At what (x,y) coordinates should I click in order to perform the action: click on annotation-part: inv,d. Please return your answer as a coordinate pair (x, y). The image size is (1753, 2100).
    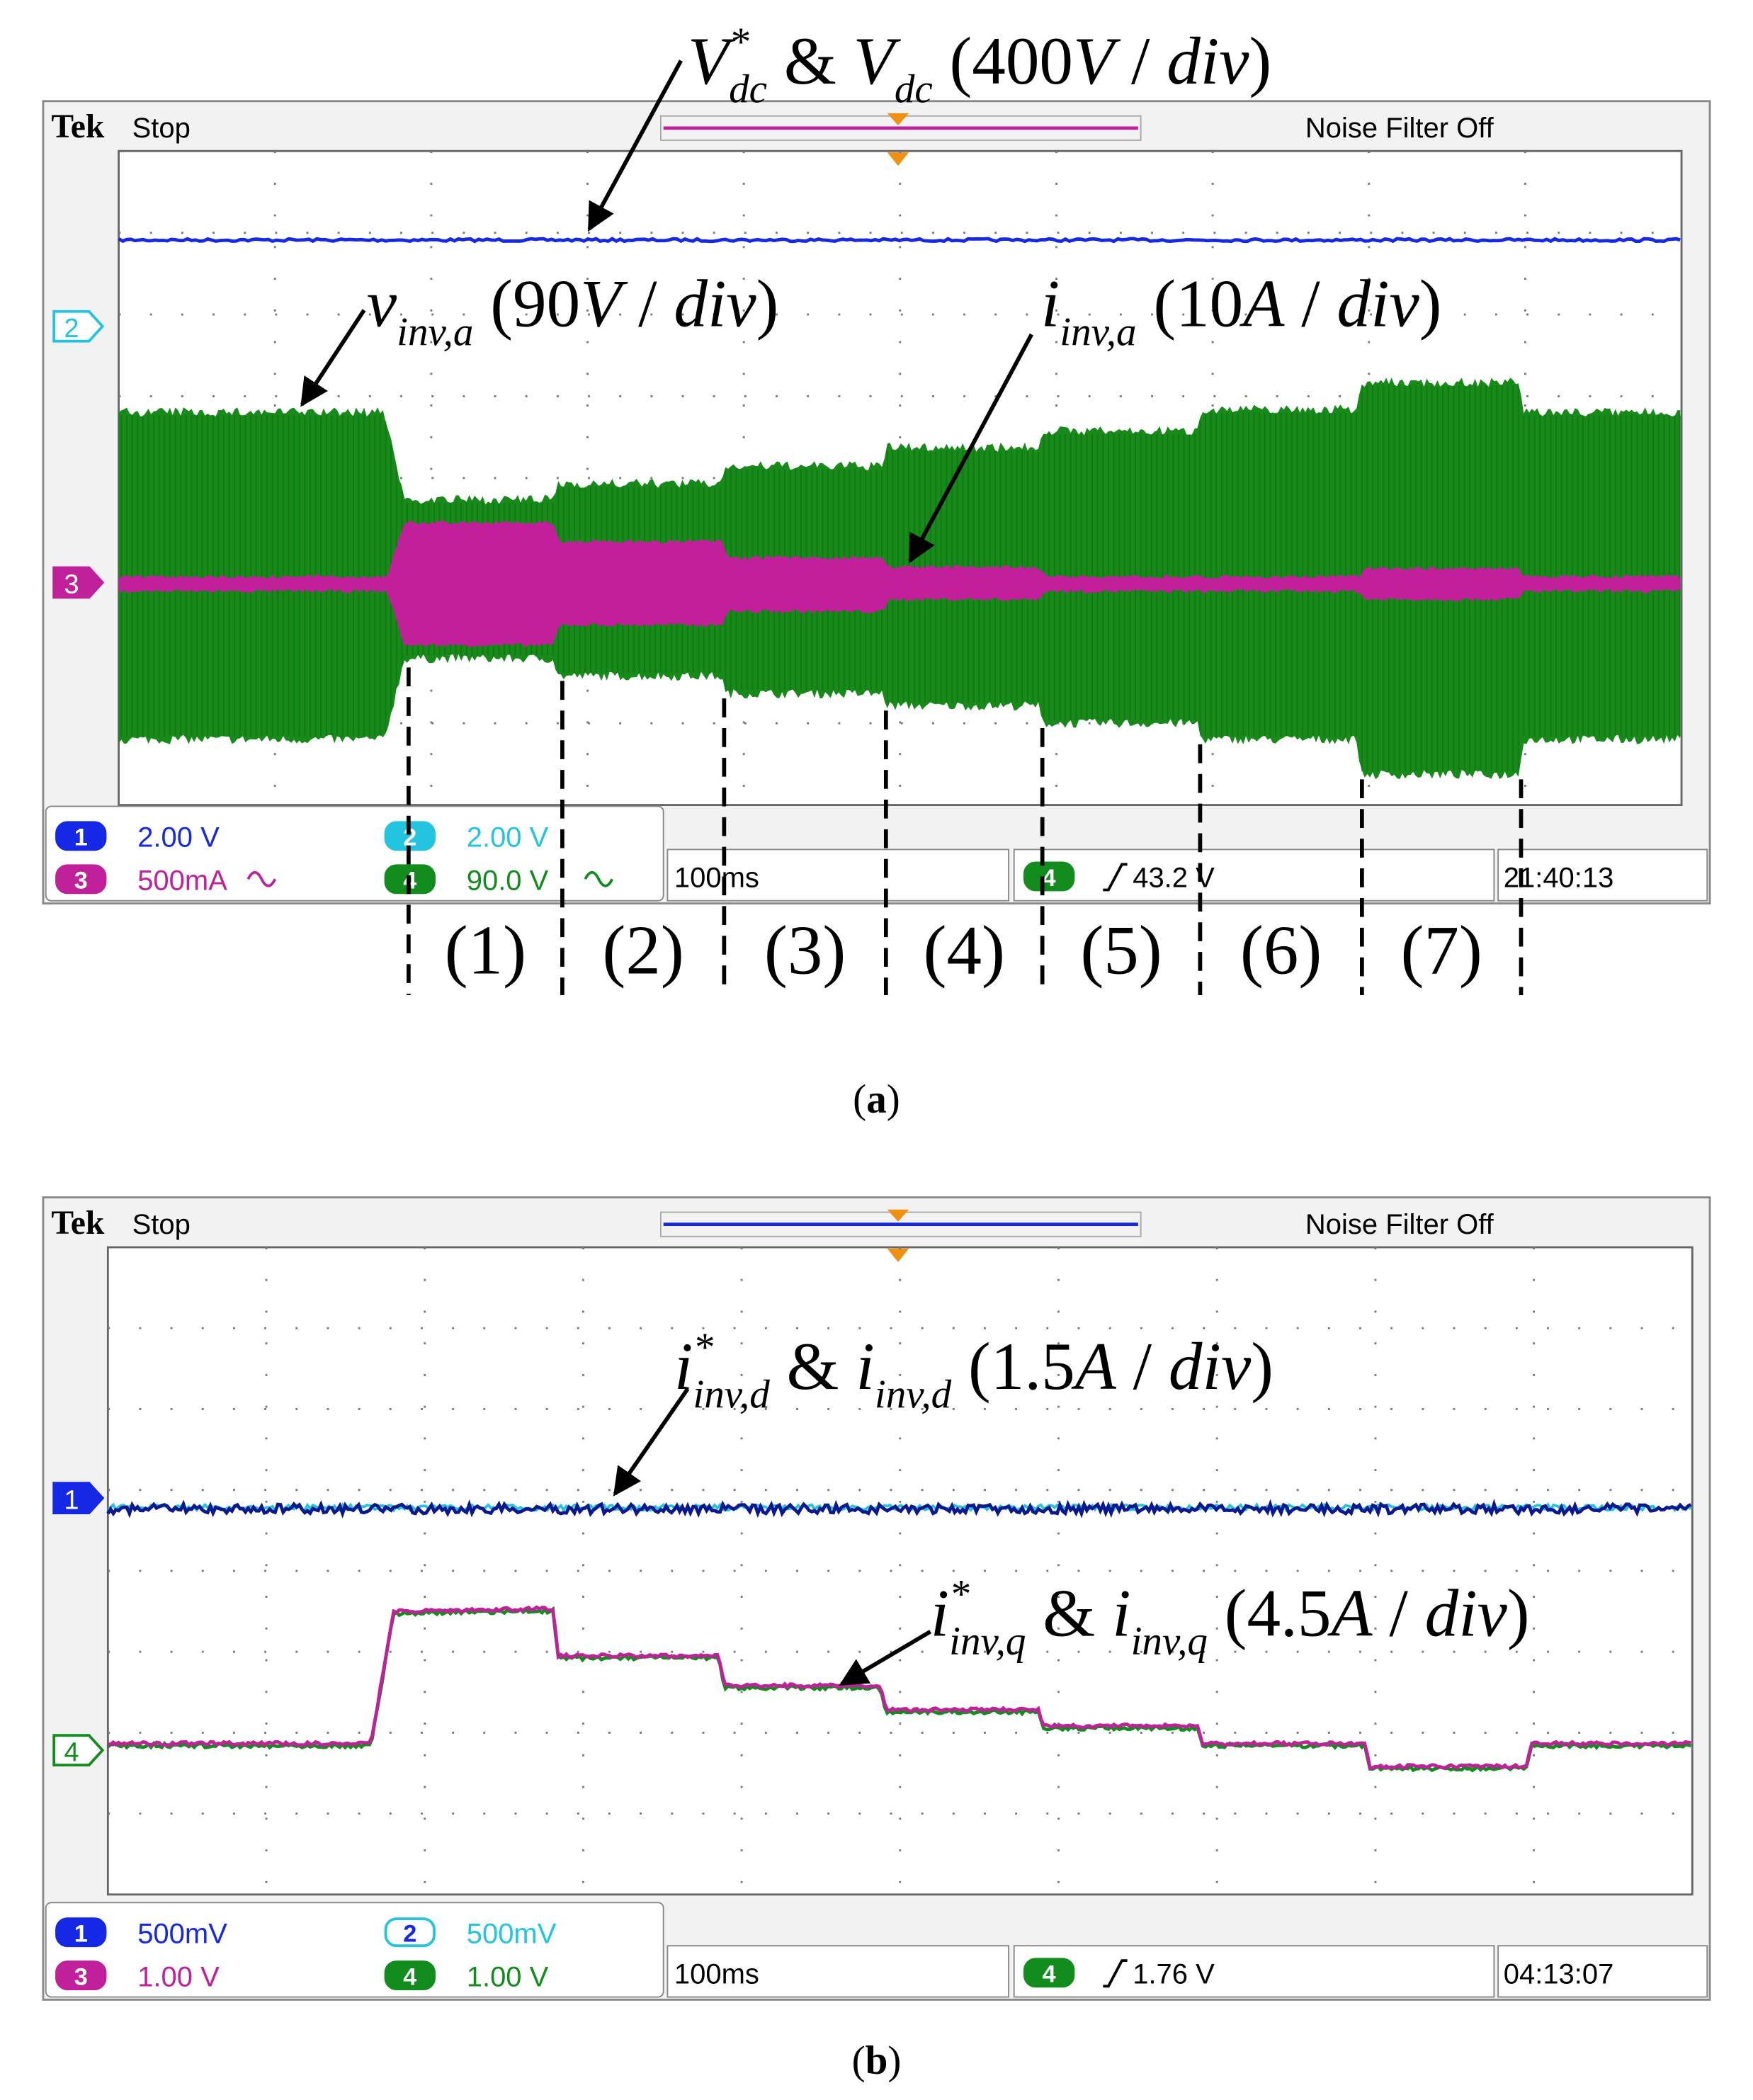
    Looking at the image, I should click on (913, 1395).